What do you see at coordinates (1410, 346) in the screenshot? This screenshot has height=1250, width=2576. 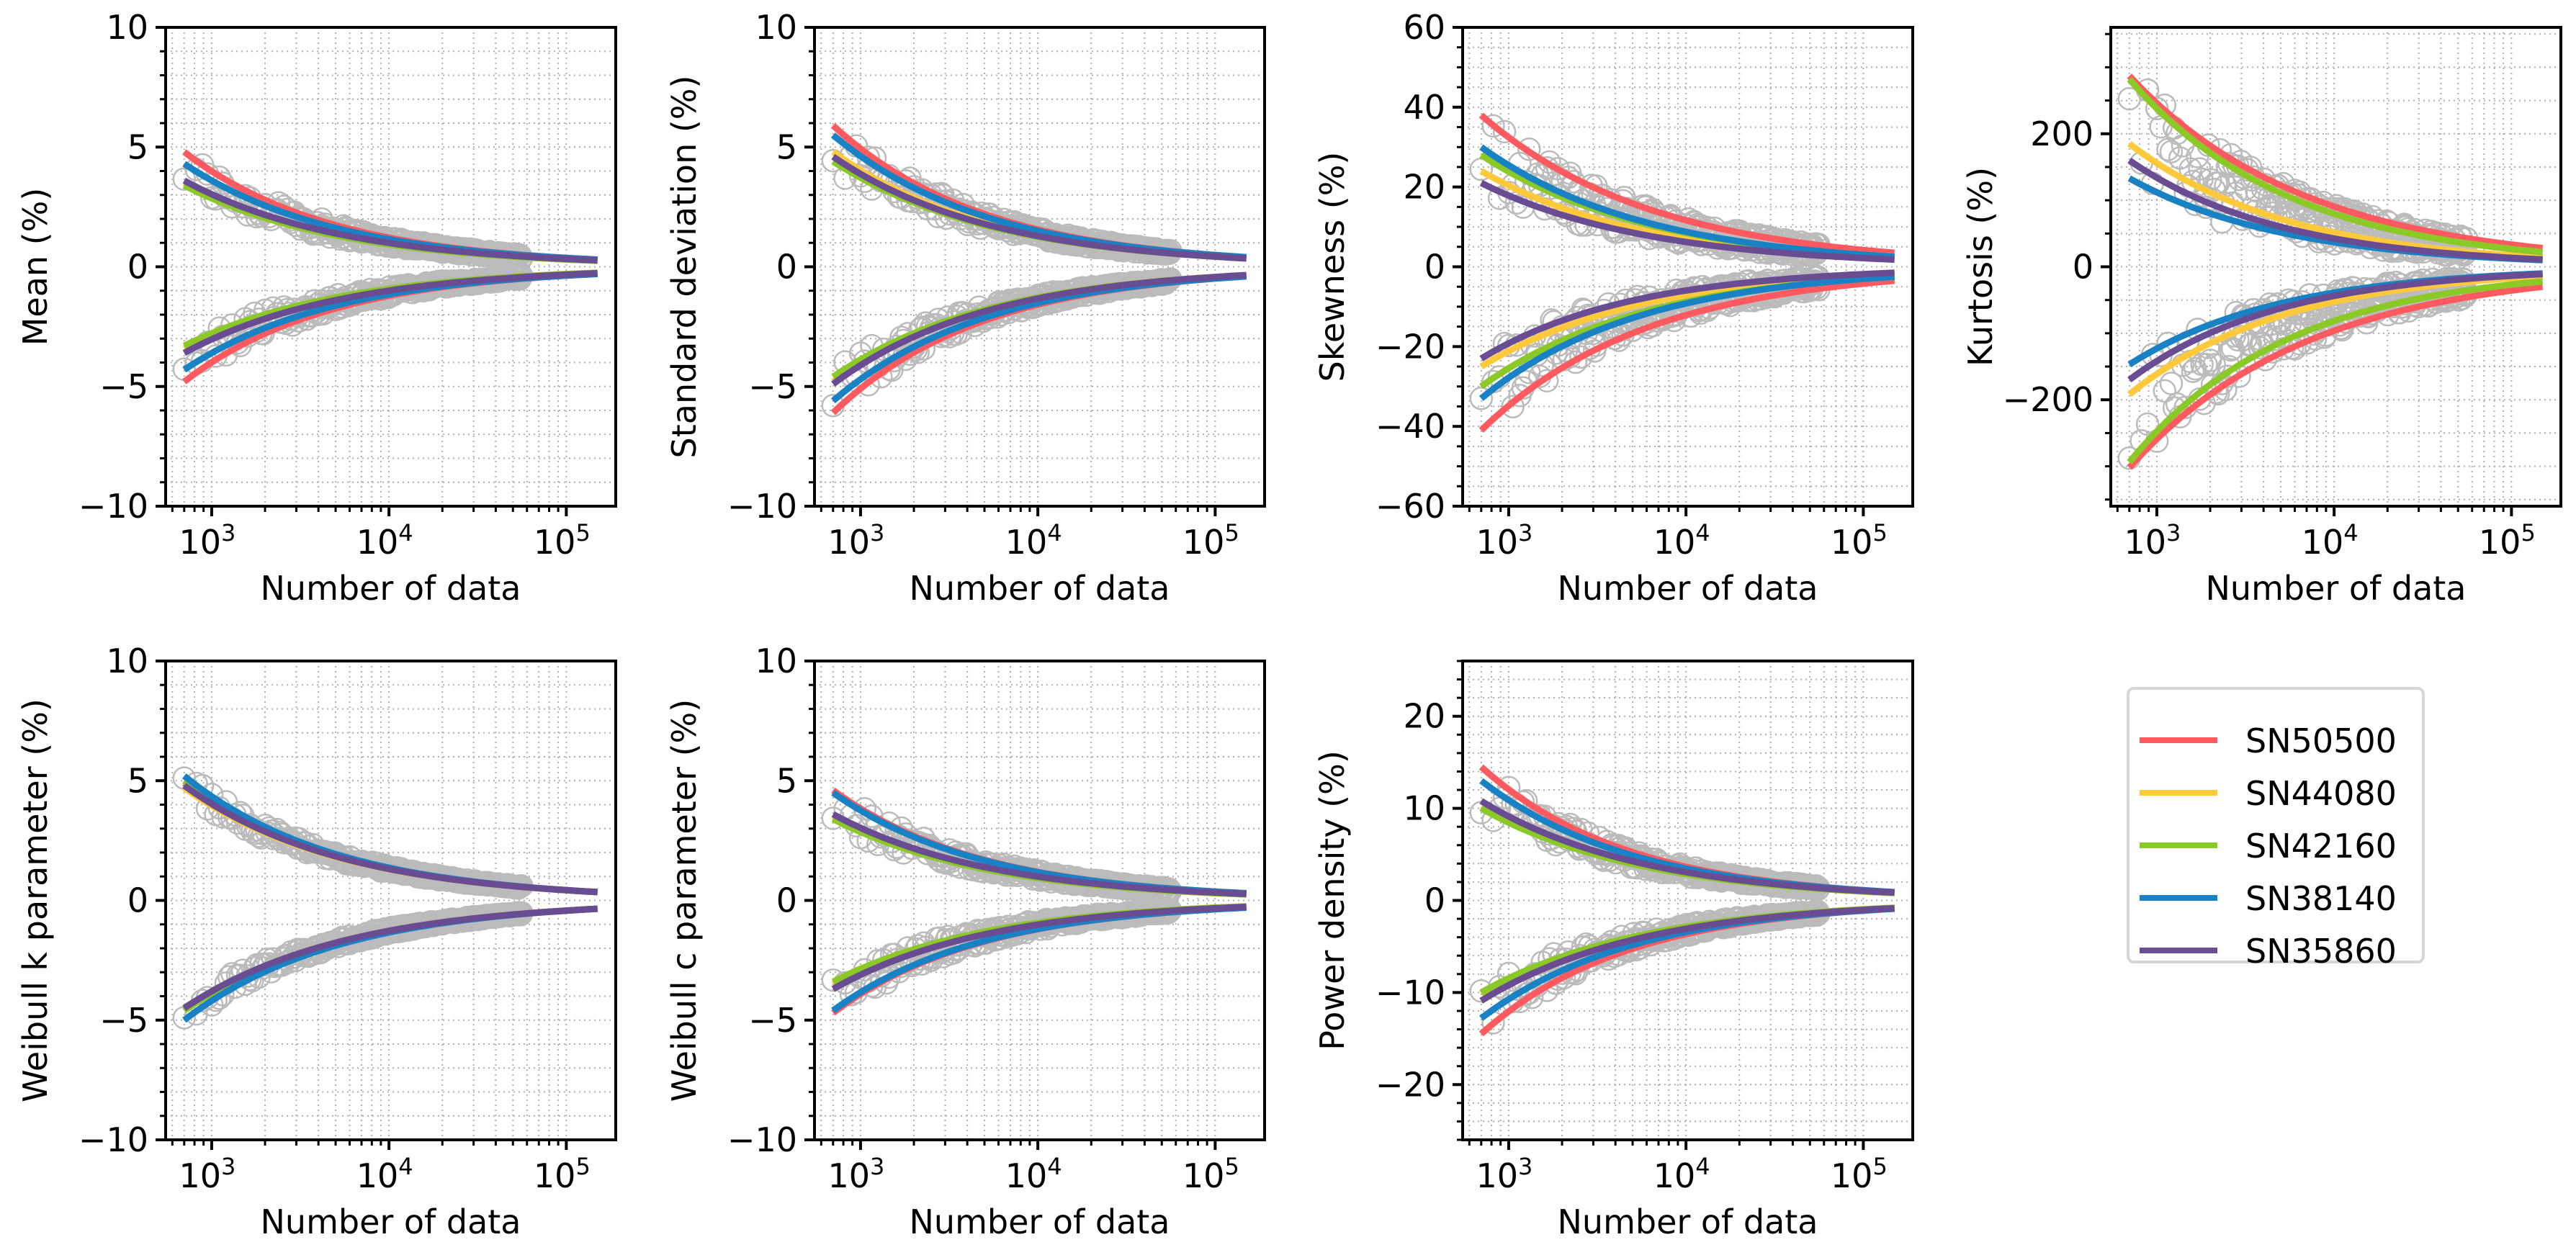 I see `y-tick-label: −20` at bounding box center [1410, 346].